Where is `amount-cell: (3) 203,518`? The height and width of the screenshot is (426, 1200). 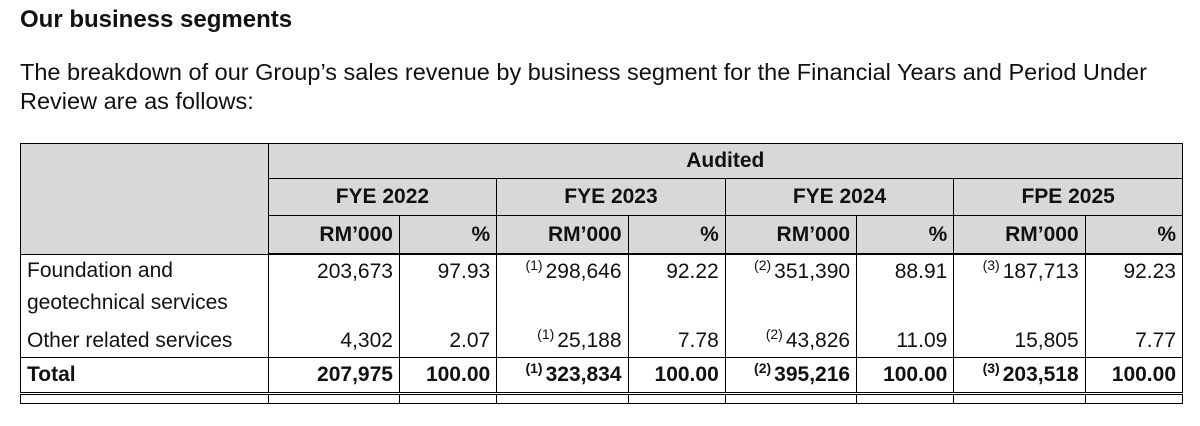
amount-cell: (3) 203,518 is located at coordinates (1019, 376).